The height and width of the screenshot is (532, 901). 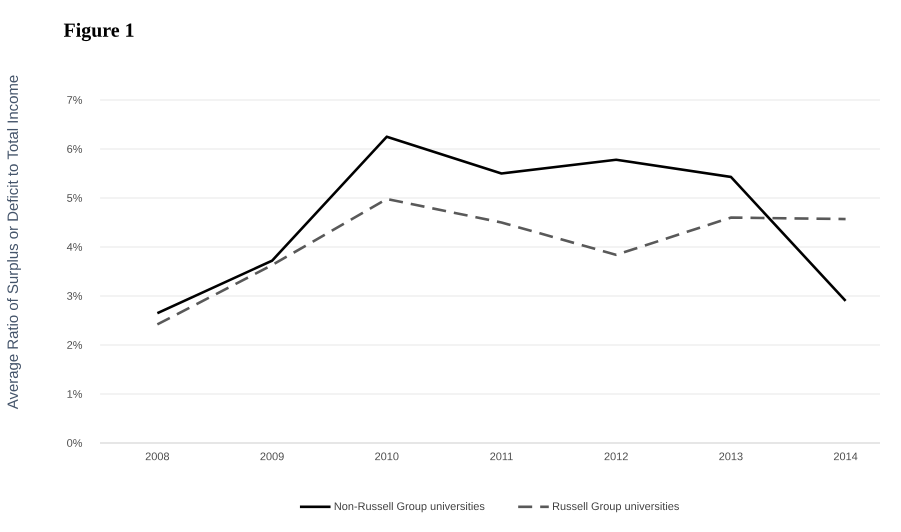 I want to click on y-tick-label: 5%, so click(x=74, y=198).